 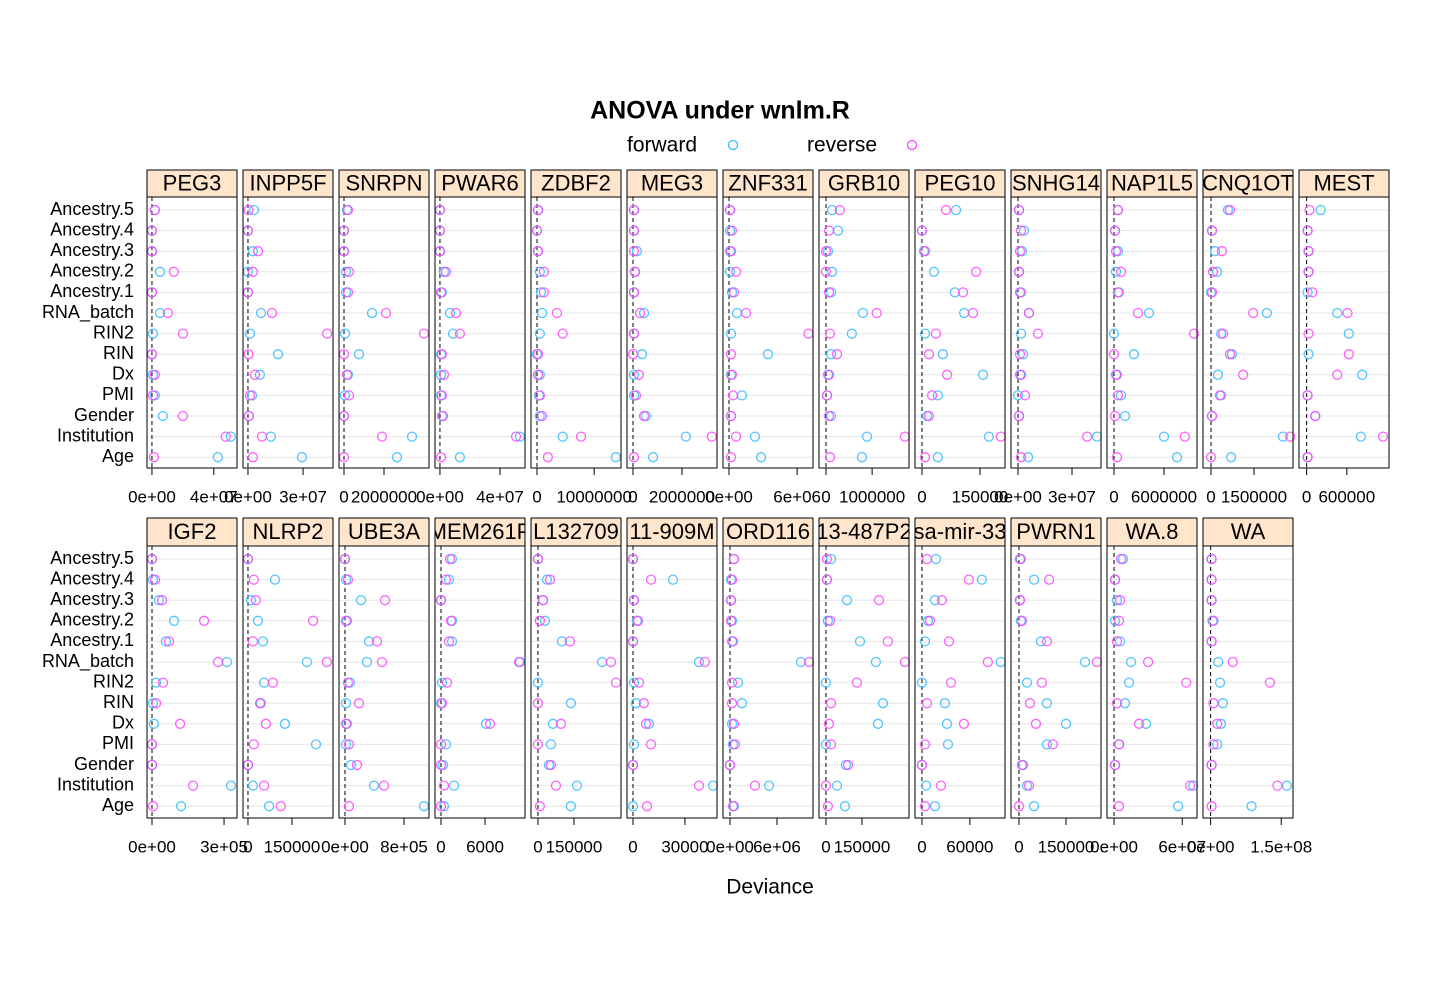 I want to click on x-tick-label: 6e+07, so click(x=1182, y=846).